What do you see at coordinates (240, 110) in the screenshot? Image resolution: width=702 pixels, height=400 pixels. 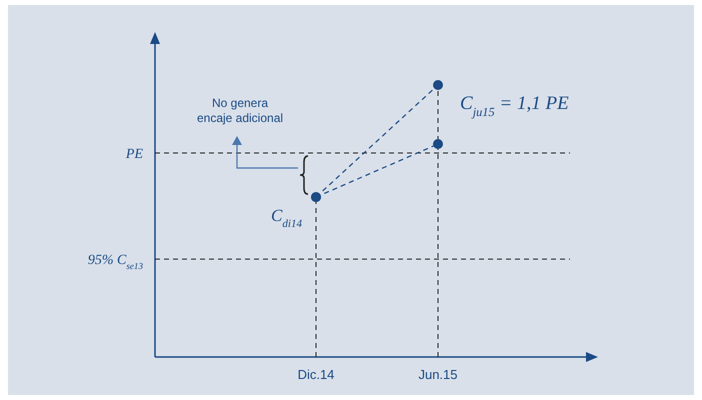 I see `annotation: No genera encaje adicional` at bounding box center [240, 110].